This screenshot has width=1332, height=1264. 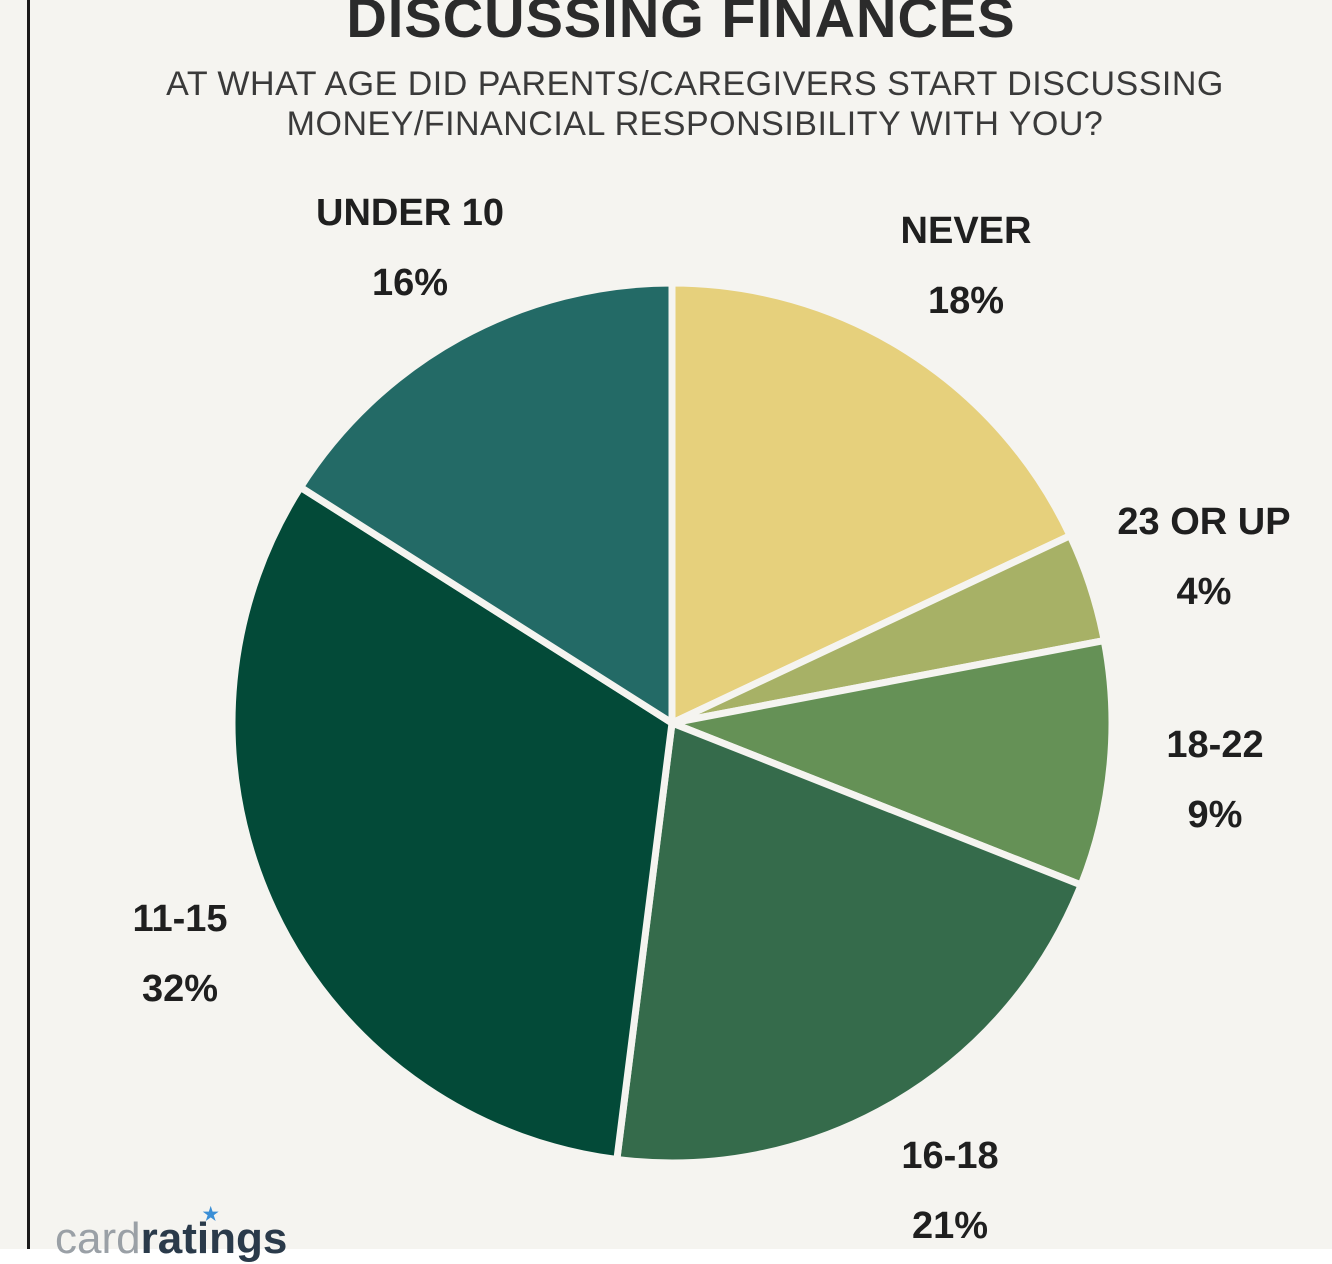 I want to click on slice-label-16-18: 16-18 21%, so click(x=949, y=1191).